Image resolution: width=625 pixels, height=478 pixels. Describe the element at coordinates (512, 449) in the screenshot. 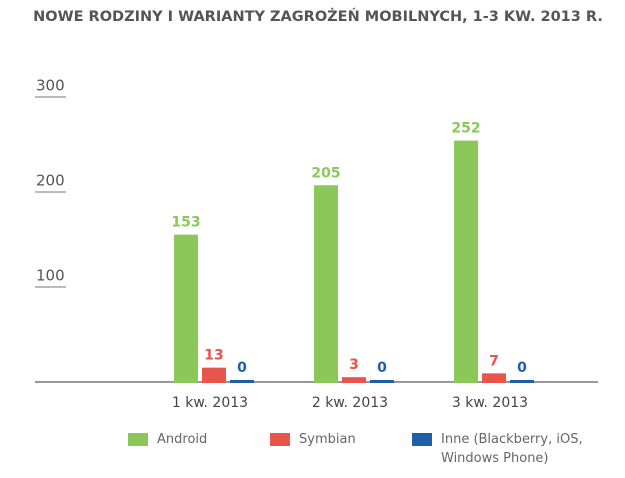

I see `legend-label: Inne (Blackberry, iOS, Windows Phone)` at that location.